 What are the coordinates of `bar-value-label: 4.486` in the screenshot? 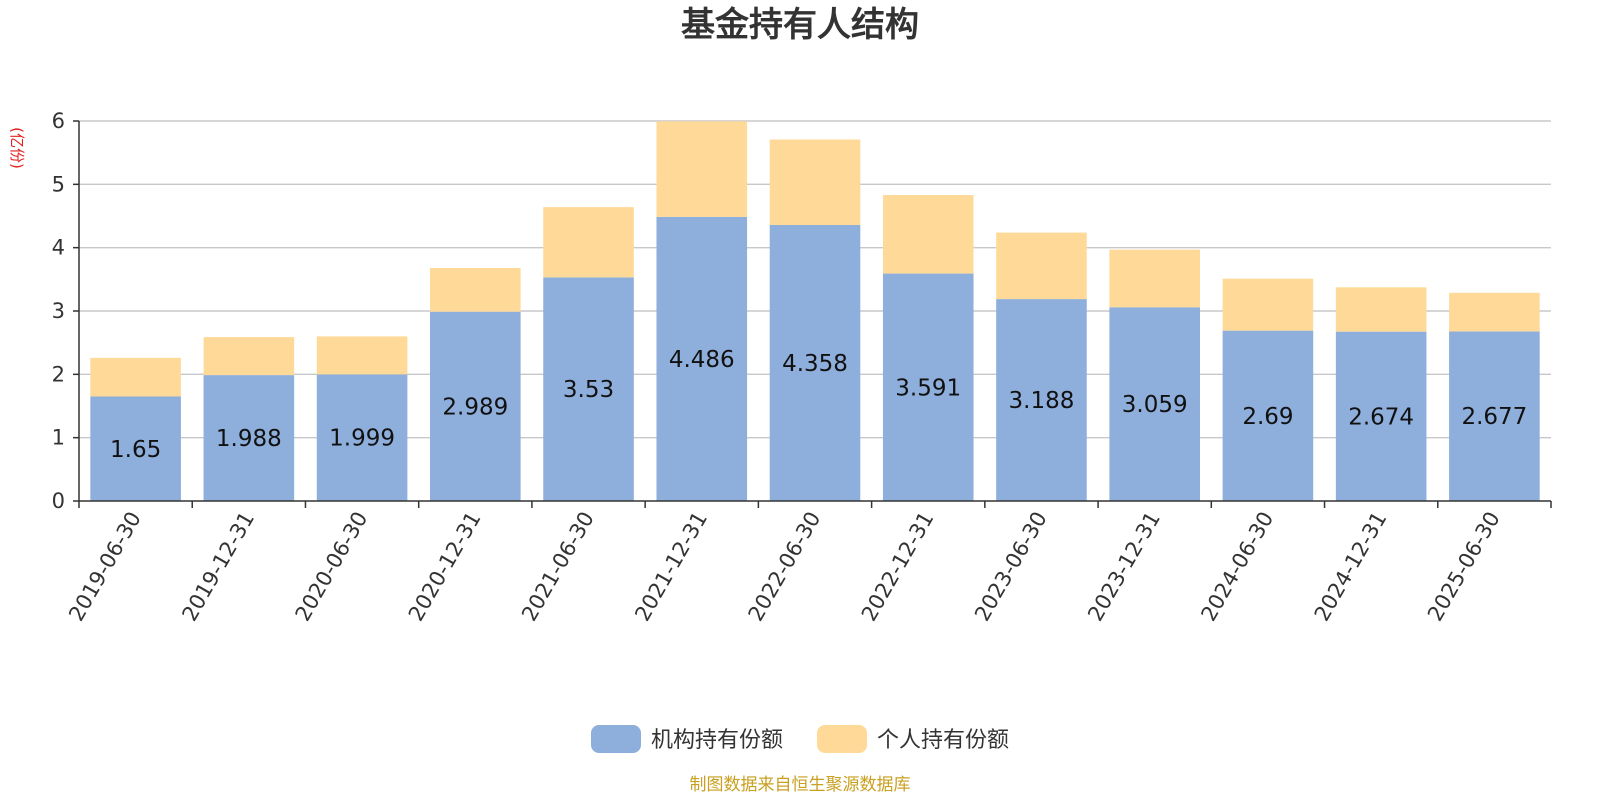 It's located at (702, 360).